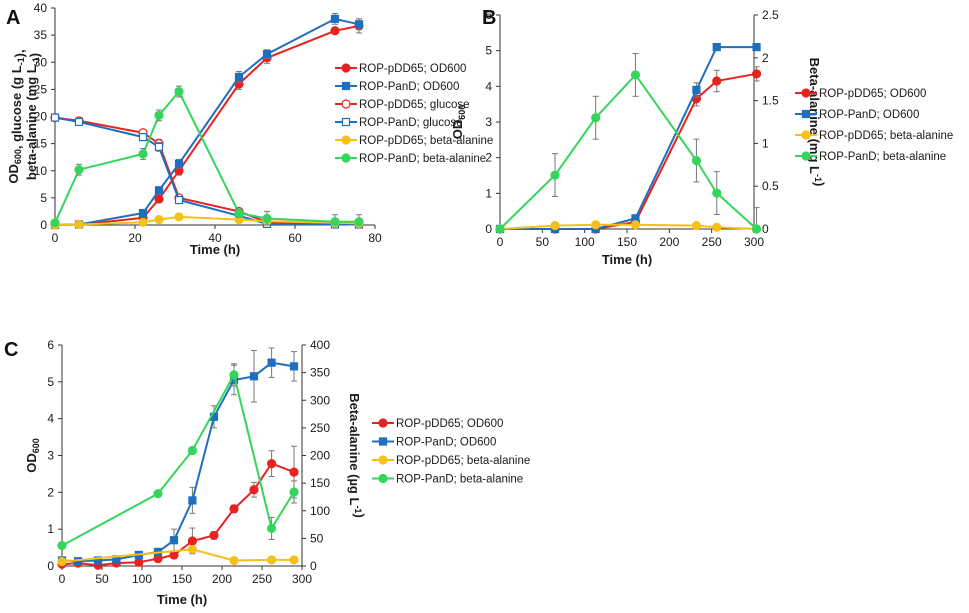 This screenshot has height=613, width=969. What do you see at coordinates (488, 193) in the screenshot?
I see `y-tick-label: 1` at bounding box center [488, 193].